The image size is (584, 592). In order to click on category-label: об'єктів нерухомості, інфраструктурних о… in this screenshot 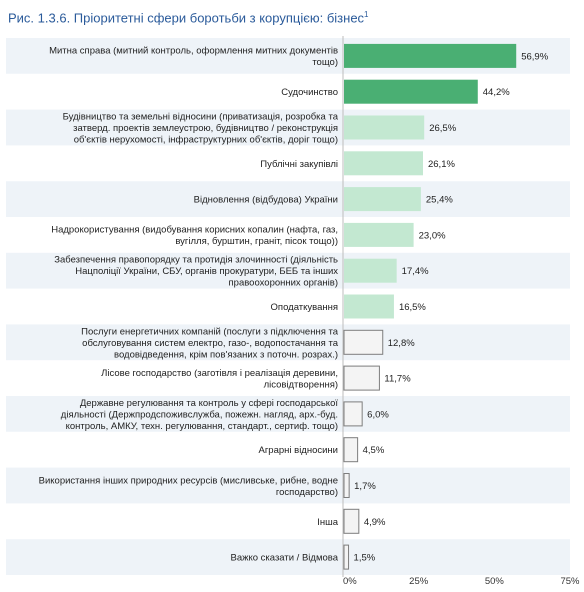, I will do `click(206, 140)`.